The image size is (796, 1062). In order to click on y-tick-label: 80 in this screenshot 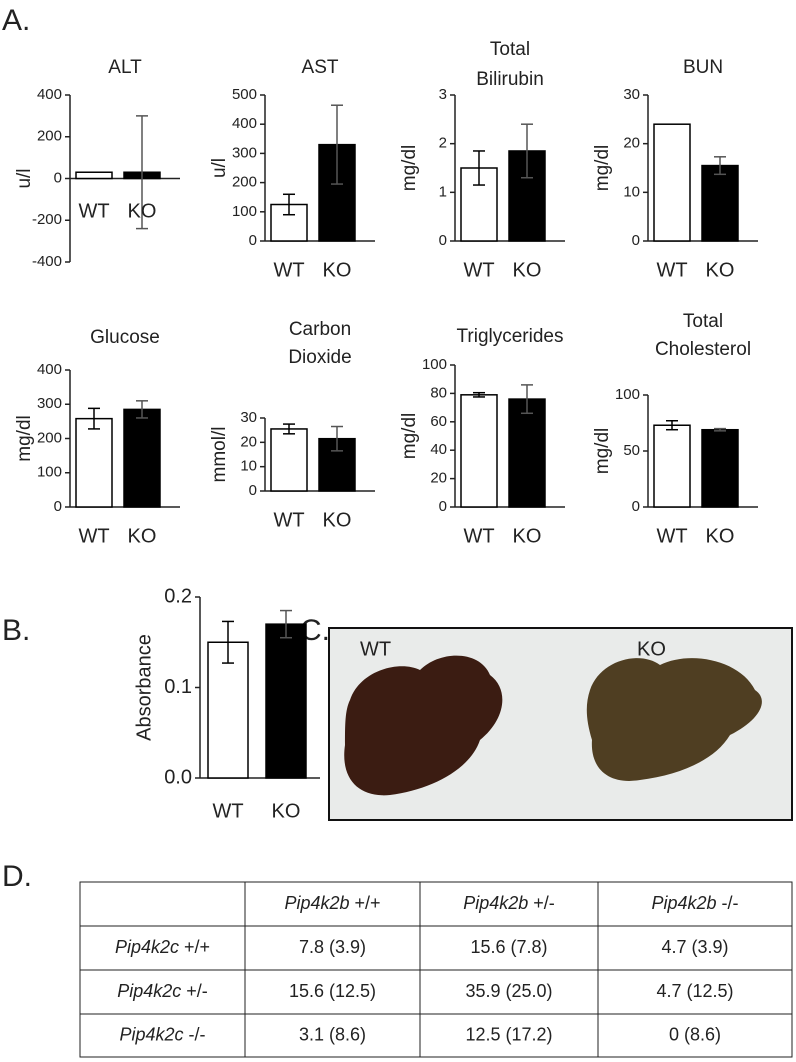, I will do `click(438, 392)`.